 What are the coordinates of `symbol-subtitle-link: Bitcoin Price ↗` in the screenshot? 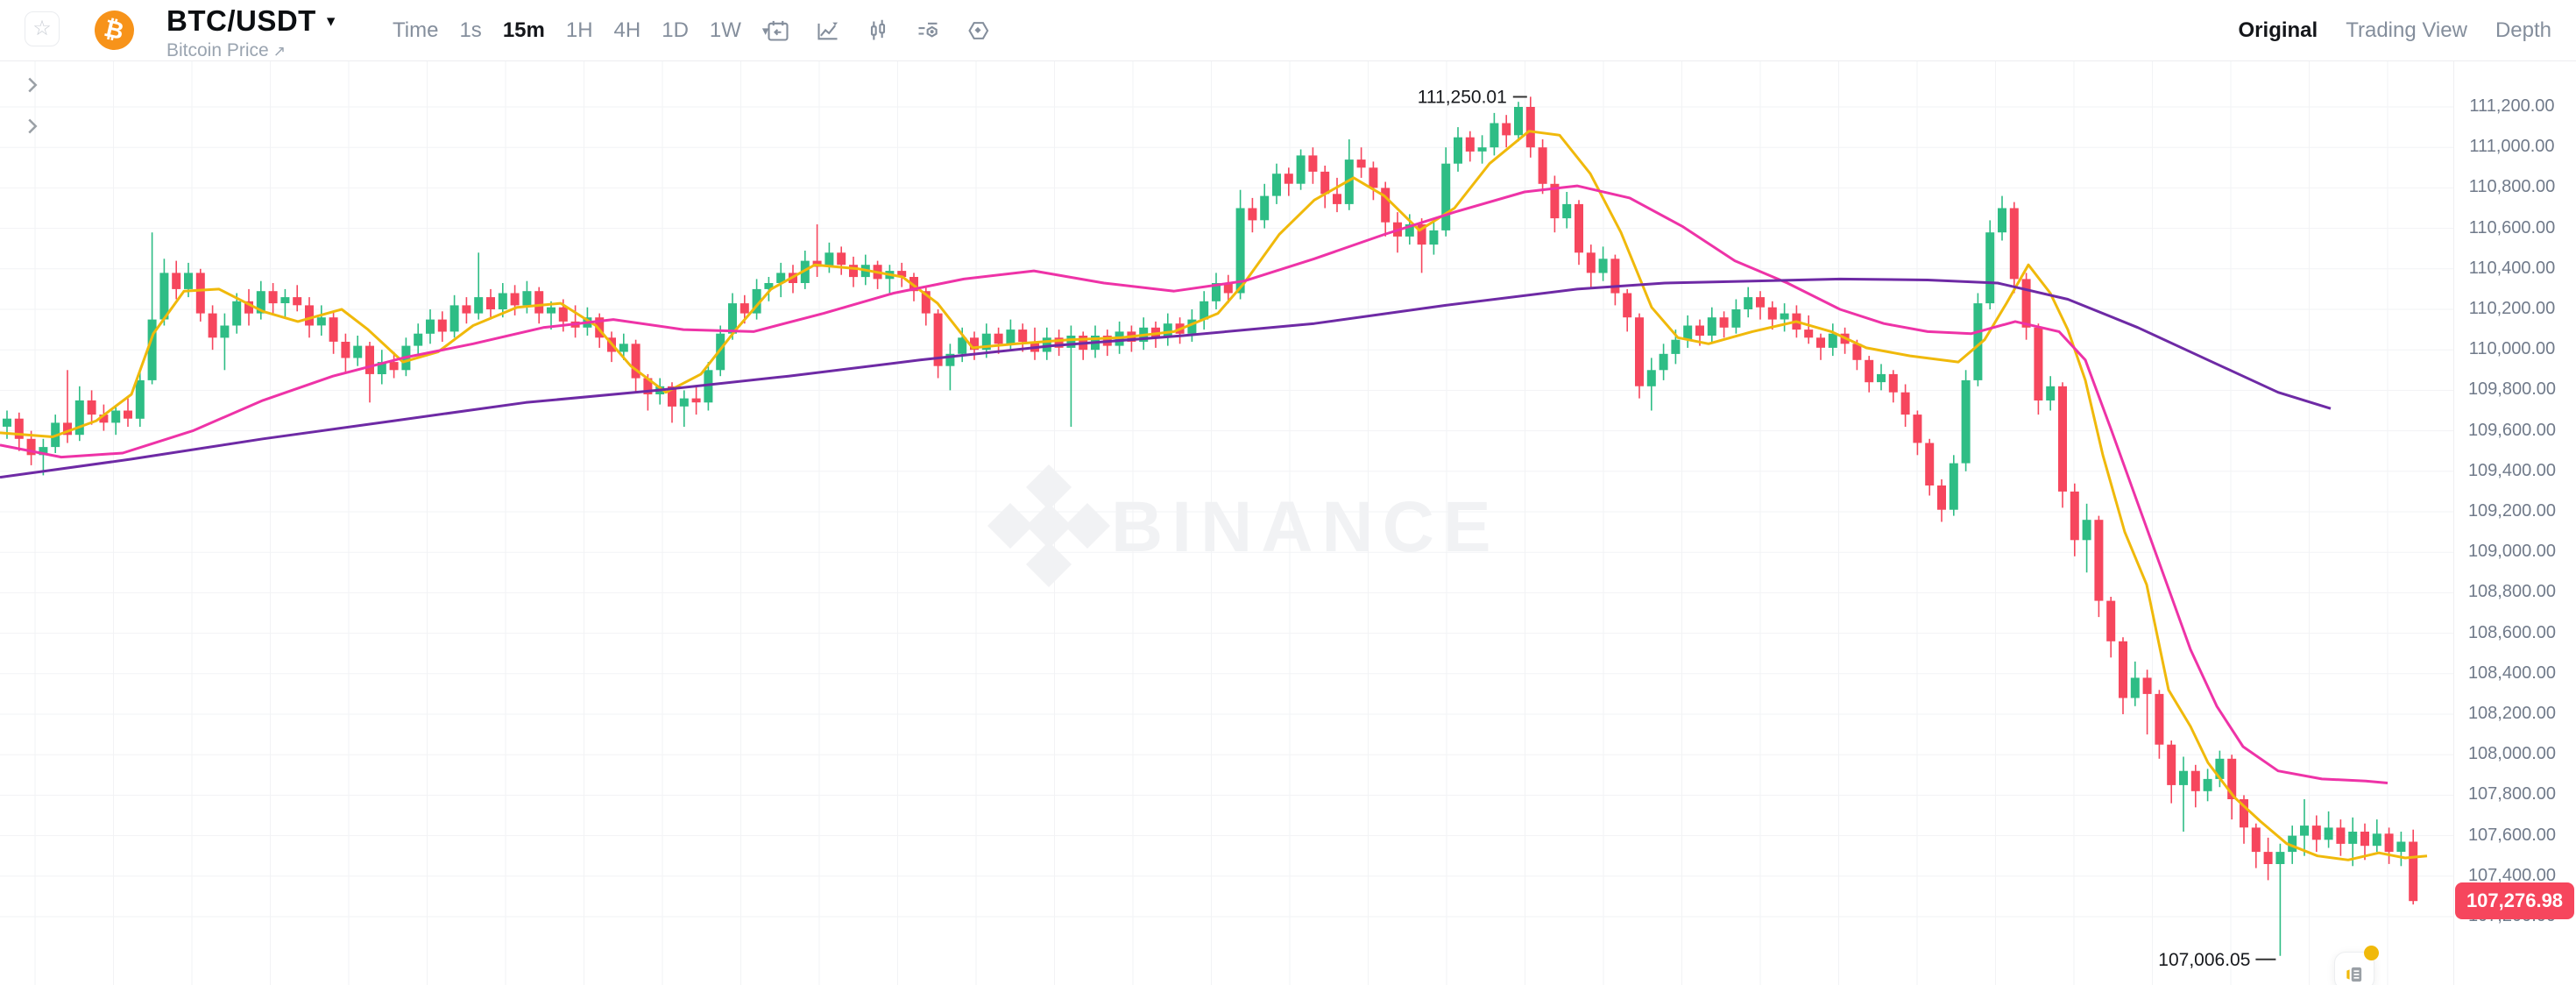 It's located at (250, 50).